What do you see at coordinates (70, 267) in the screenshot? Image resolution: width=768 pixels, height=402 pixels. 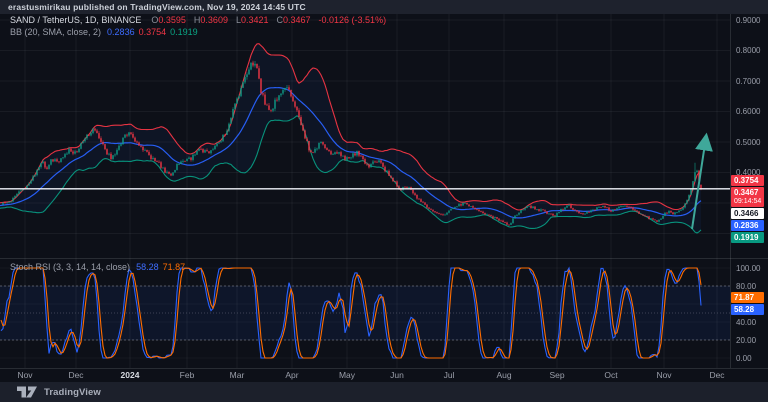 I see `stoch-indicator-title: Stoch RSI (3, 3, 14, 14, close)` at bounding box center [70, 267].